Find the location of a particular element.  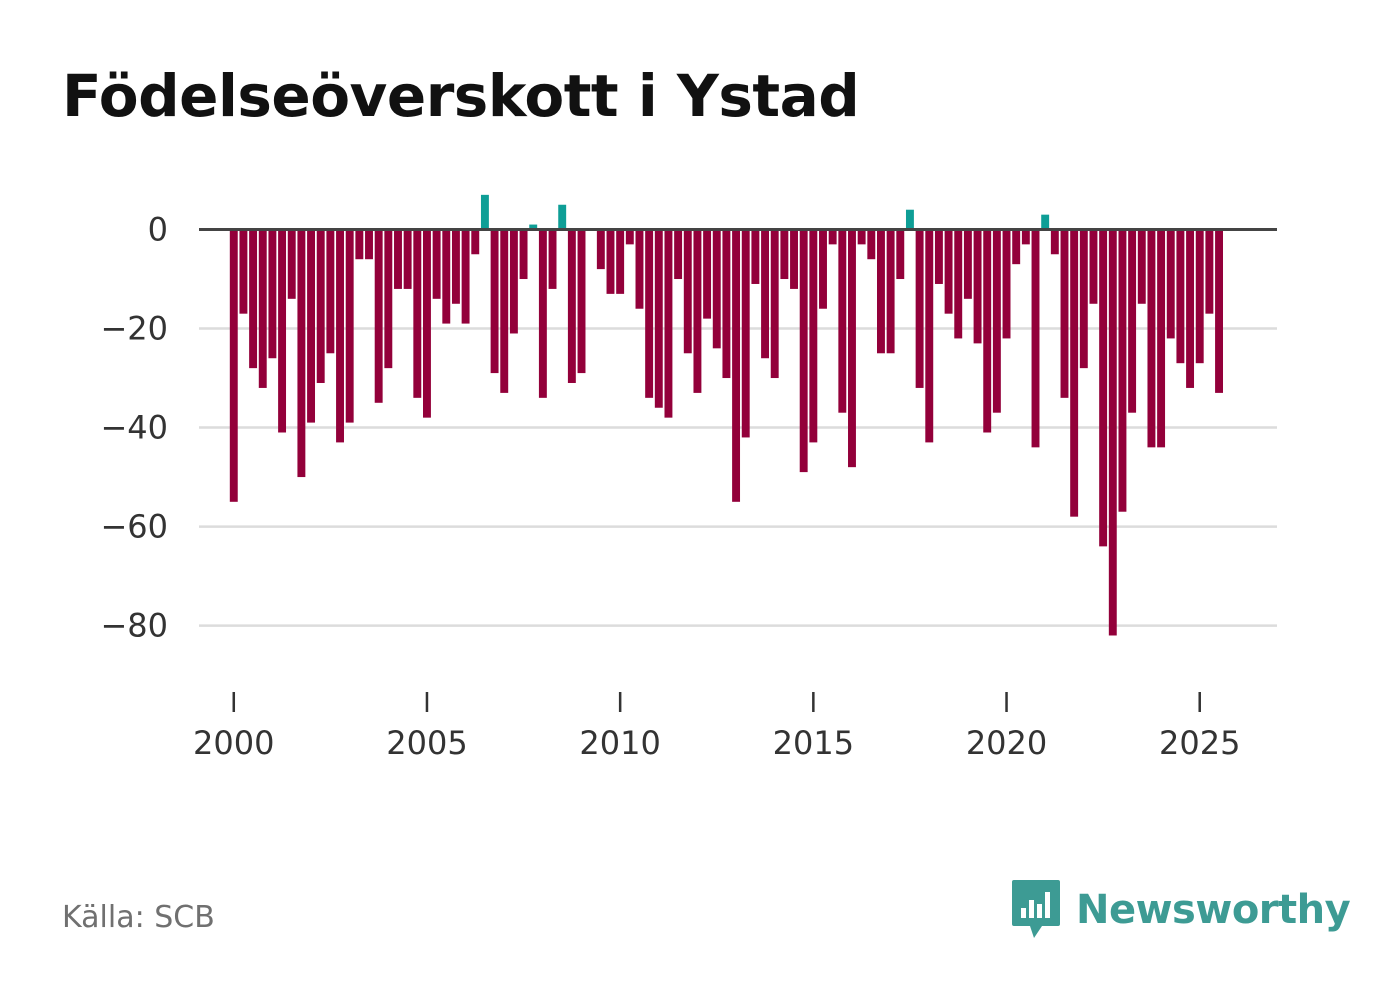

source-note: Källa: SCB is located at coordinates (138, 917).